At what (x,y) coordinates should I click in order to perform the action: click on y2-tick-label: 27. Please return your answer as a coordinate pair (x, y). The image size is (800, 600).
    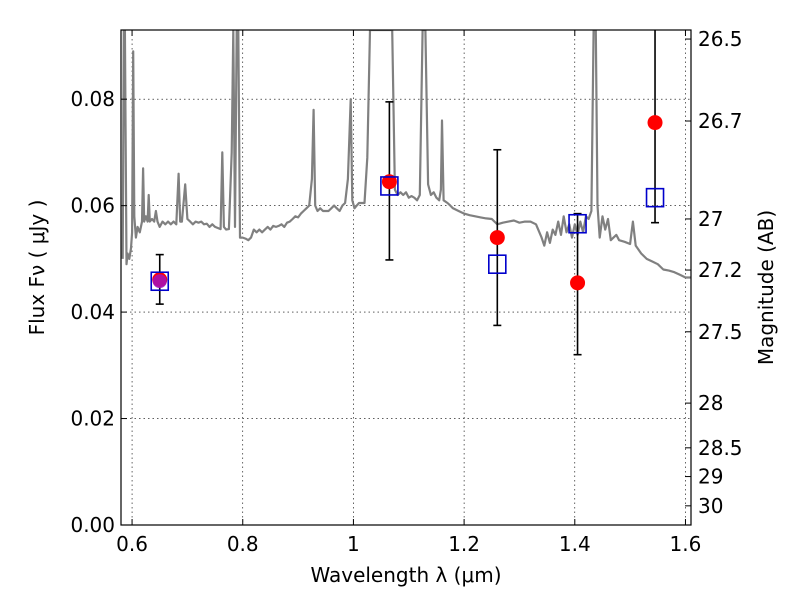
    Looking at the image, I should click on (710, 219).